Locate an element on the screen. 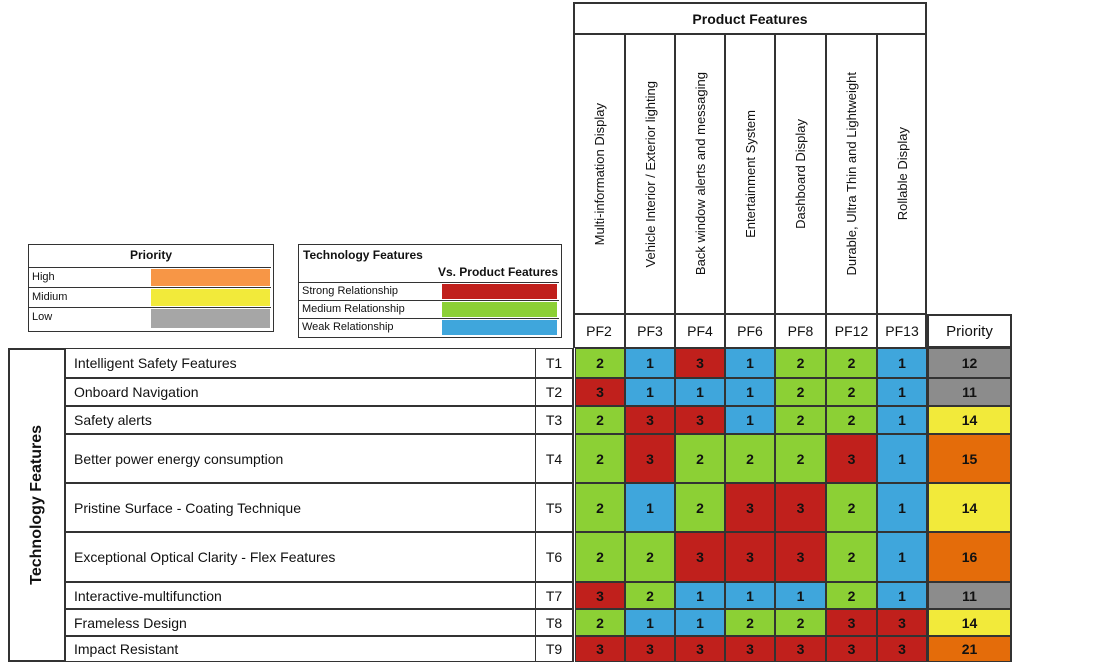 Image resolution: width=1096 pixels, height=672 pixels. technology-feature-name: Better power energy consumption is located at coordinates (301, 458).